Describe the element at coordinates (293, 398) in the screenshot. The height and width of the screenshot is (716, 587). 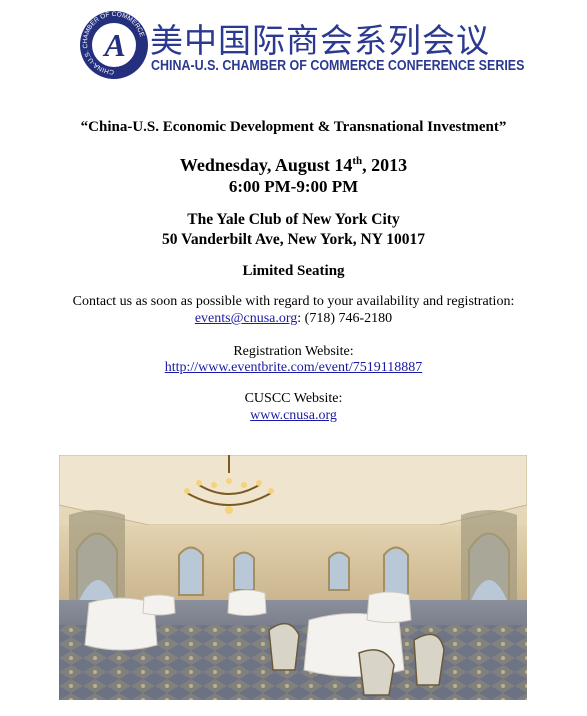
I see `cuscc-label: CUSCC Website:` at that location.